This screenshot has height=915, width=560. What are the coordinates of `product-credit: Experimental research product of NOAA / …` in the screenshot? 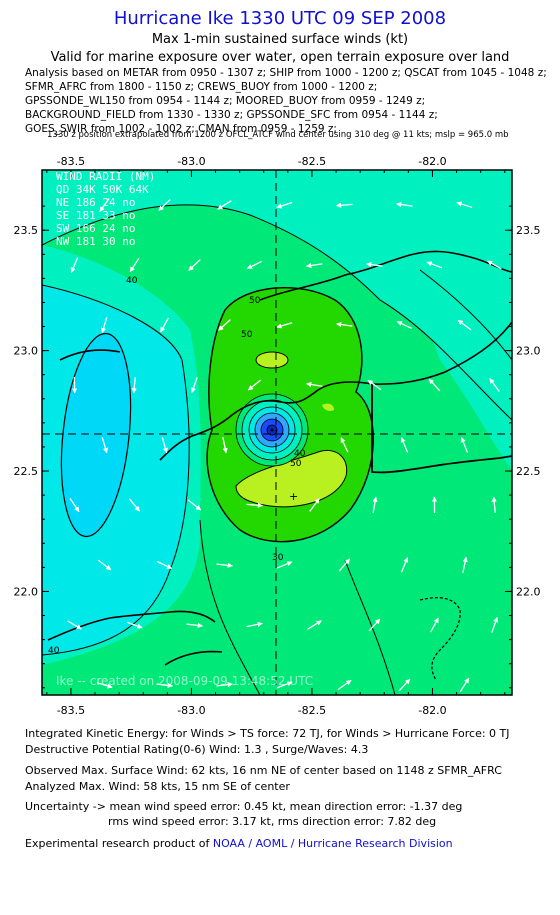 It's located at (239, 843).